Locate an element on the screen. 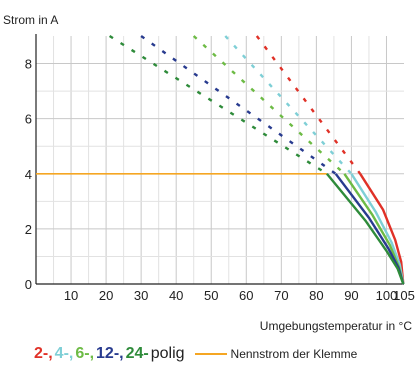 The image size is (419, 378). x-tick-label: 80 is located at coordinates (316, 295).